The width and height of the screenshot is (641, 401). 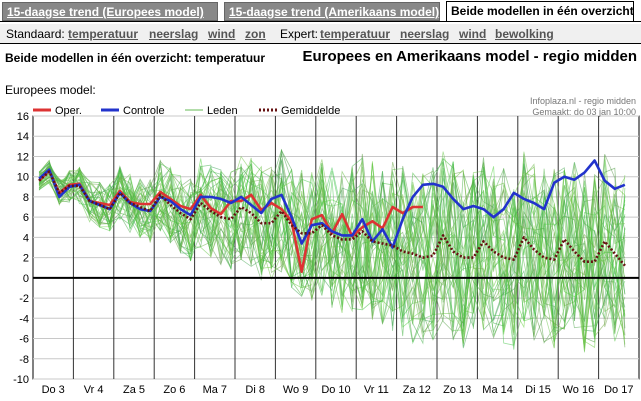 I want to click on y-tick-label: -2, so click(x=24, y=299).